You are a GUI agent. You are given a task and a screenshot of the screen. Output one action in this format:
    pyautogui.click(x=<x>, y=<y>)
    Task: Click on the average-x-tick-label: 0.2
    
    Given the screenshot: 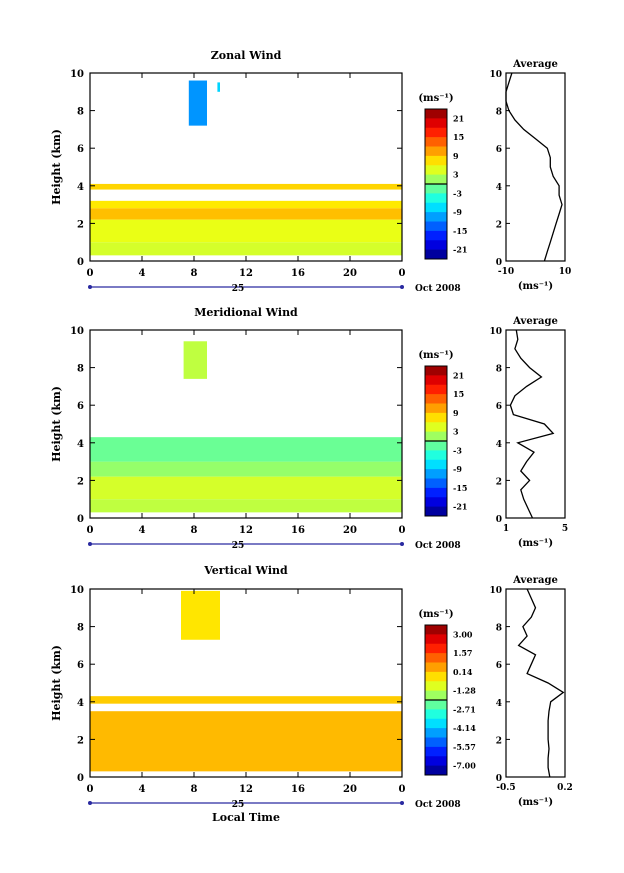 What is the action you would take?
    pyautogui.click(x=565, y=788)
    